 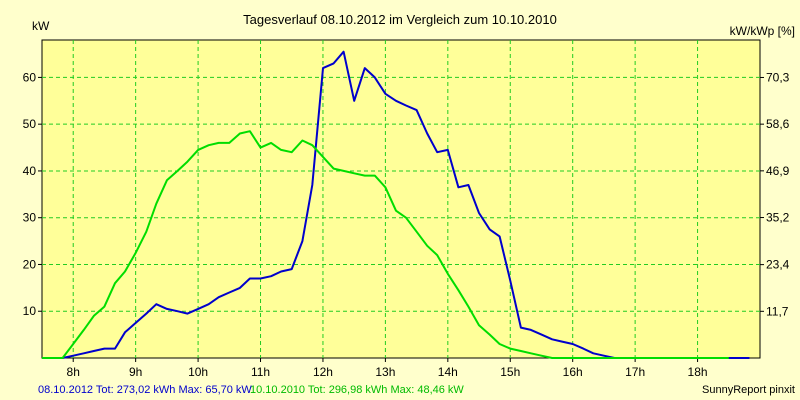 I want to click on x-tick-label: 17h, so click(x=635, y=372).